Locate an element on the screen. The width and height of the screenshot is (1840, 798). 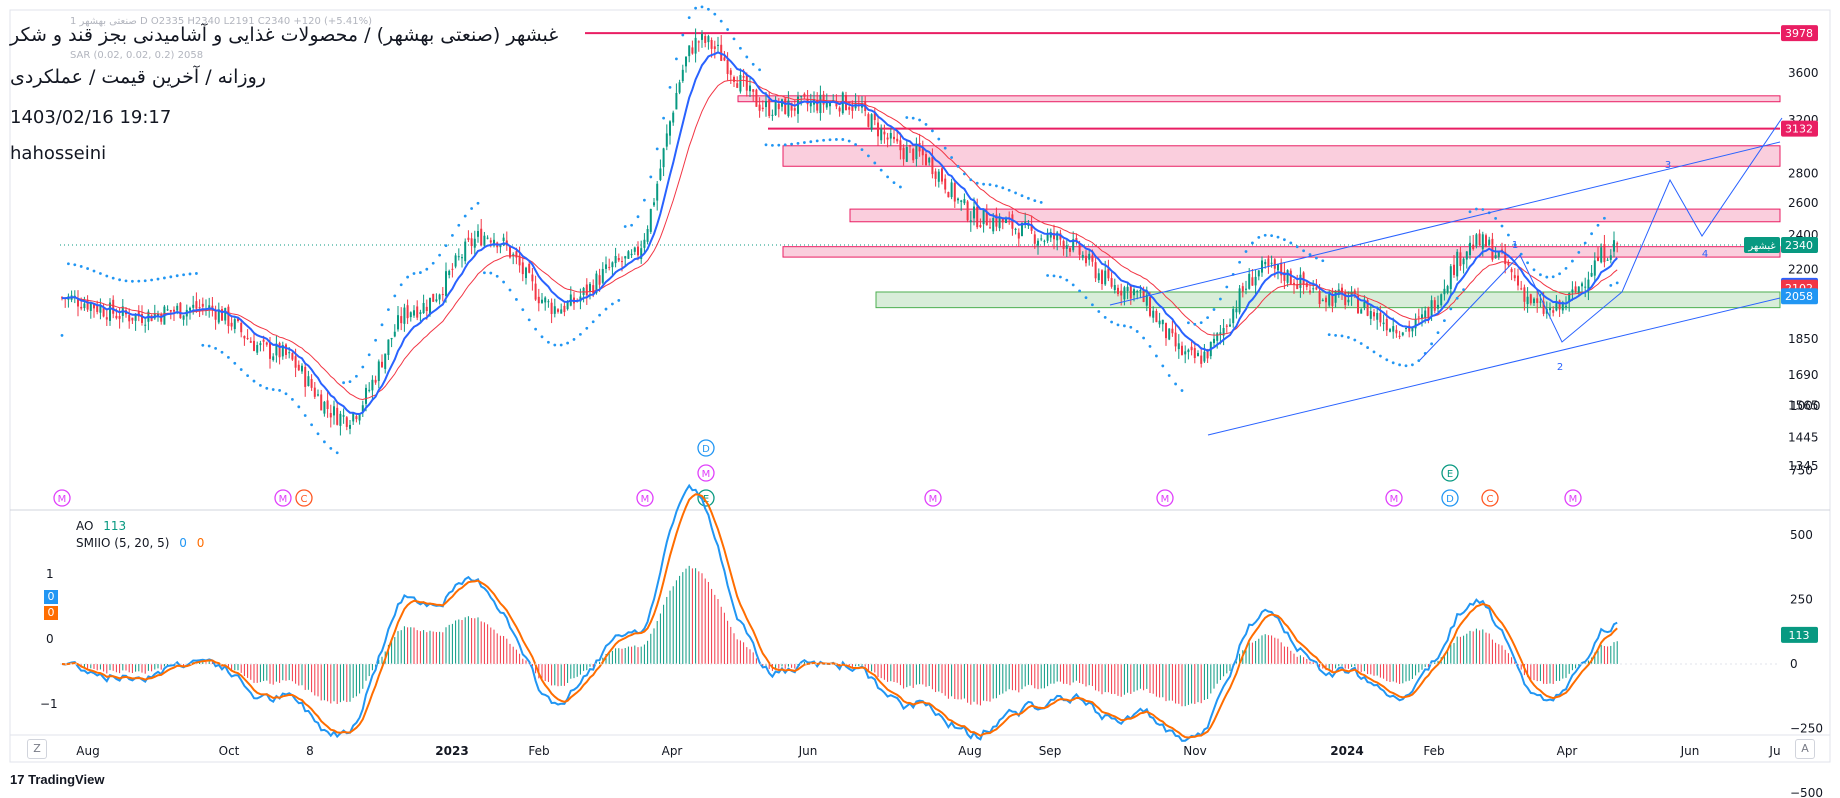
ao-legend: AO 113 is located at coordinates (98, 526).